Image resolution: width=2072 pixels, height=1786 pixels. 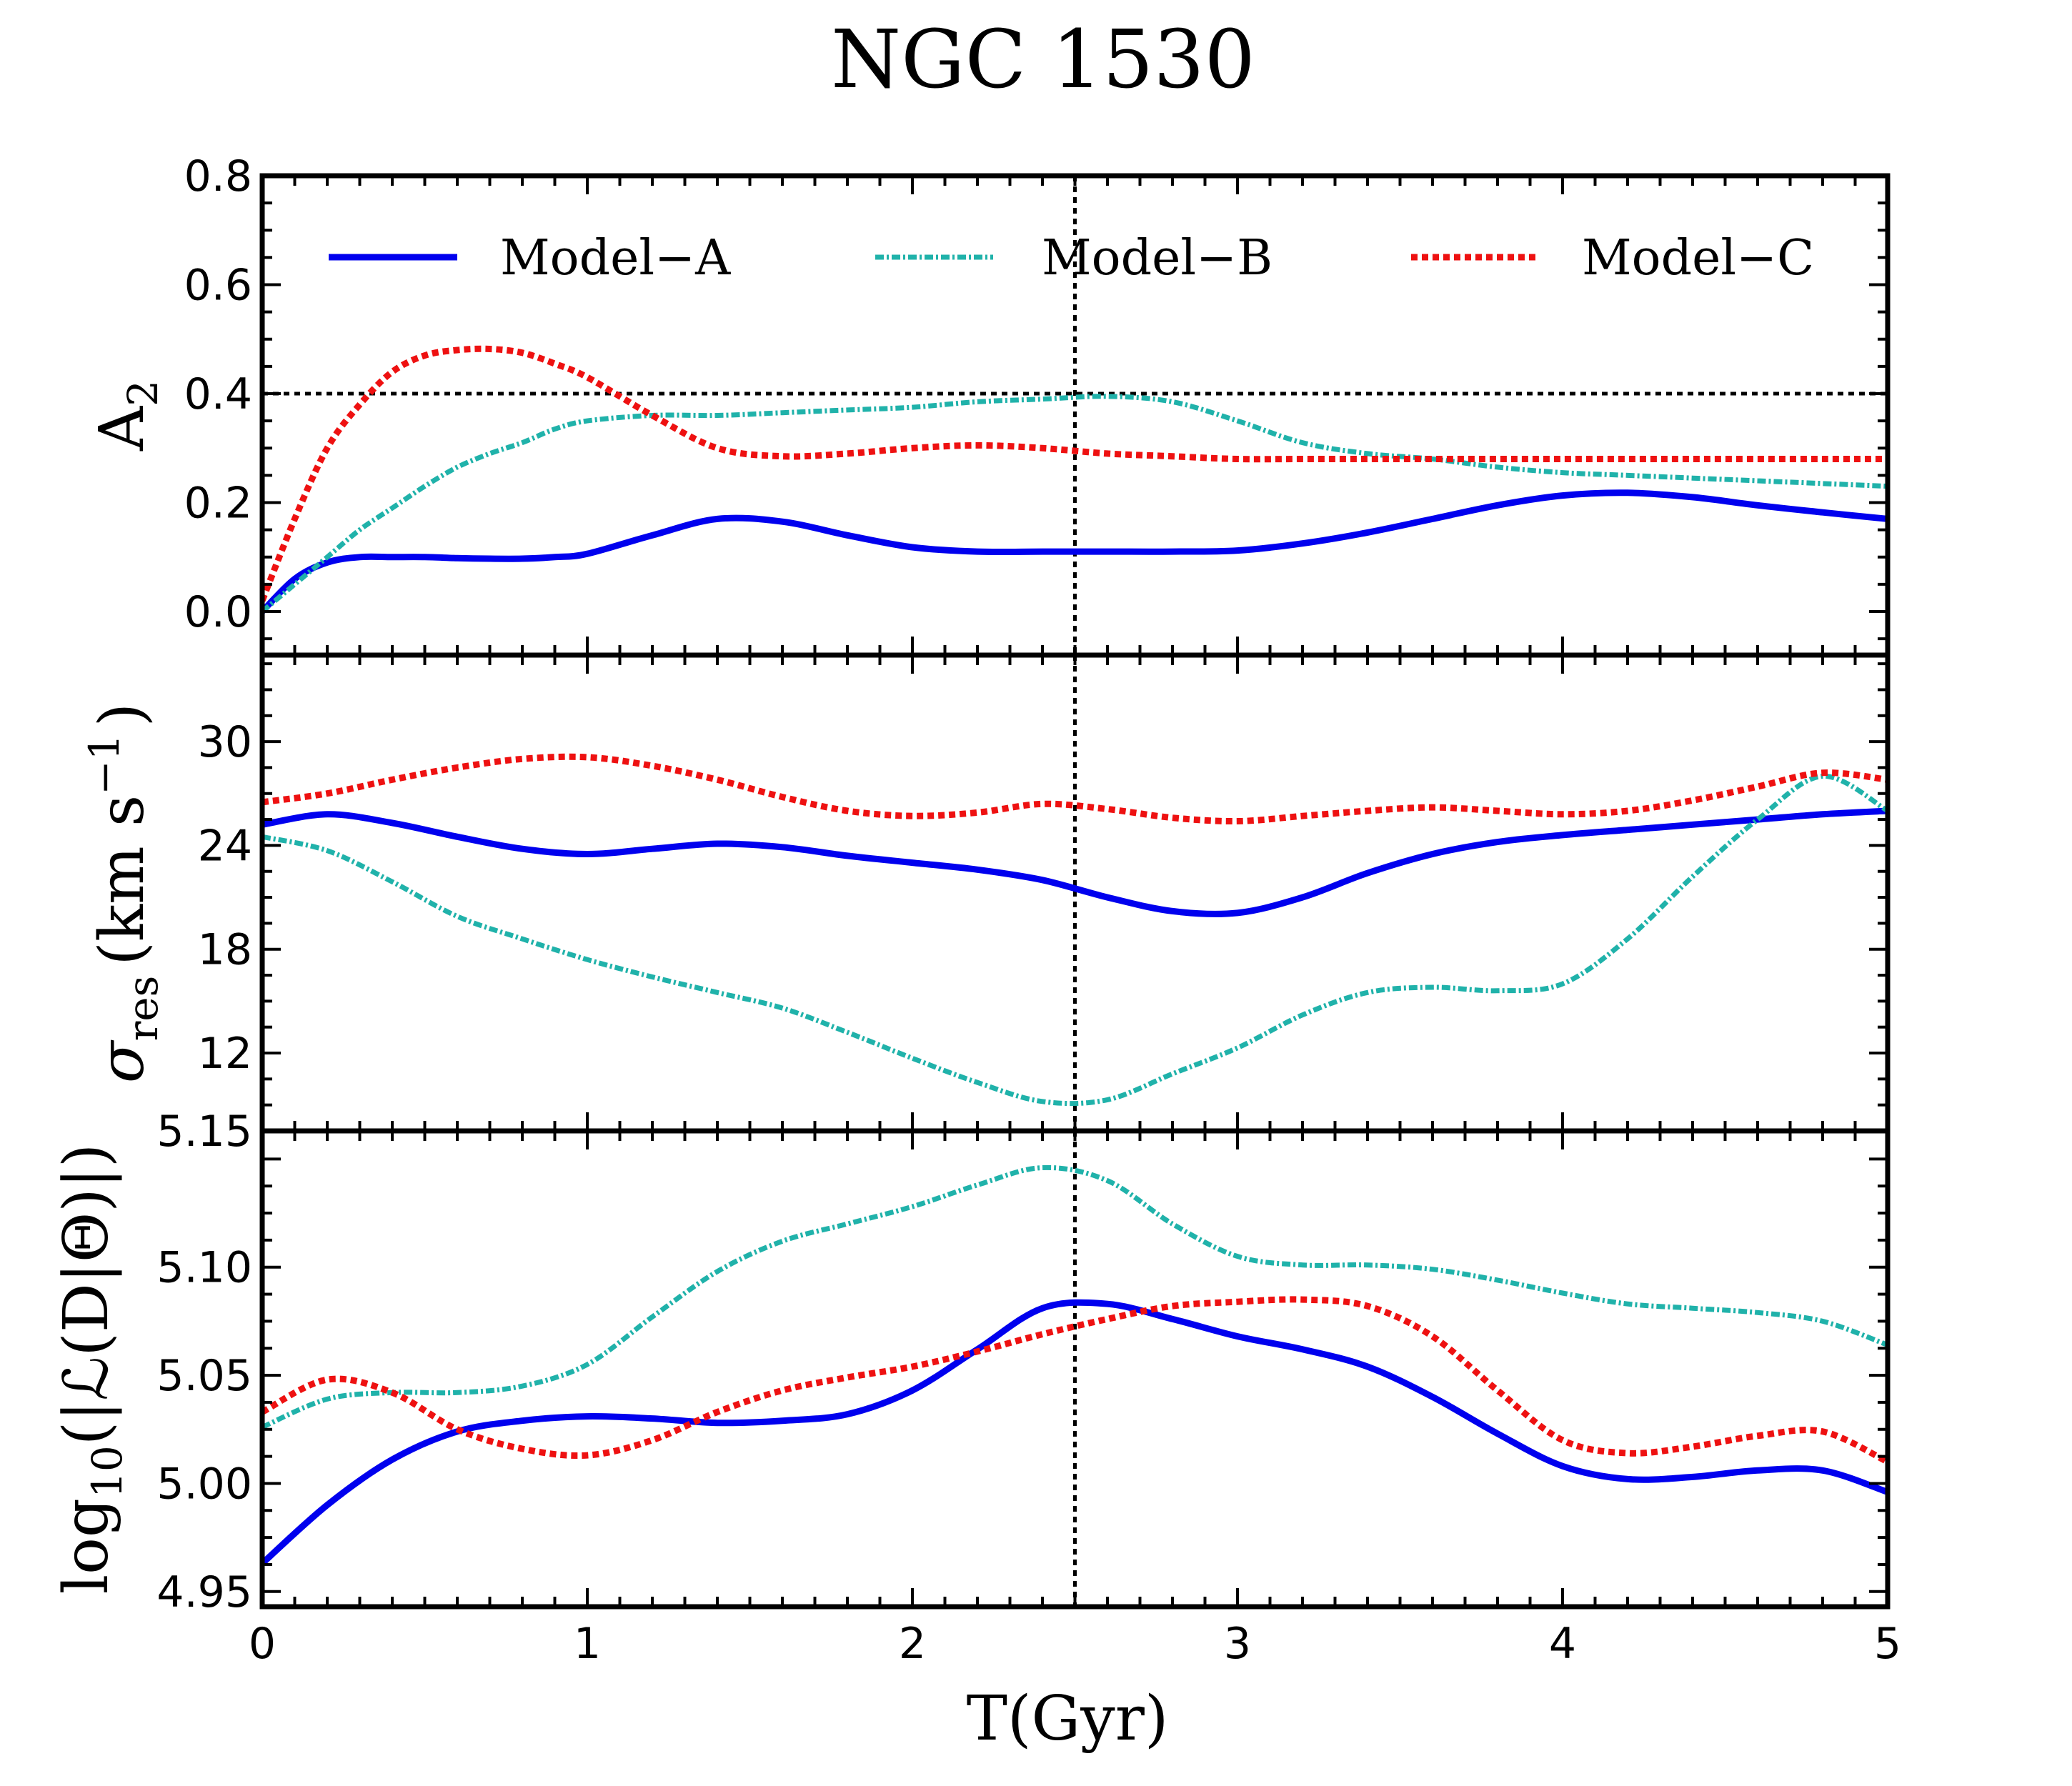 What do you see at coordinates (1068, 1719) in the screenshot?
I see `x-axis-label: T(Gyr)` at bounding box center [1068, 1719].